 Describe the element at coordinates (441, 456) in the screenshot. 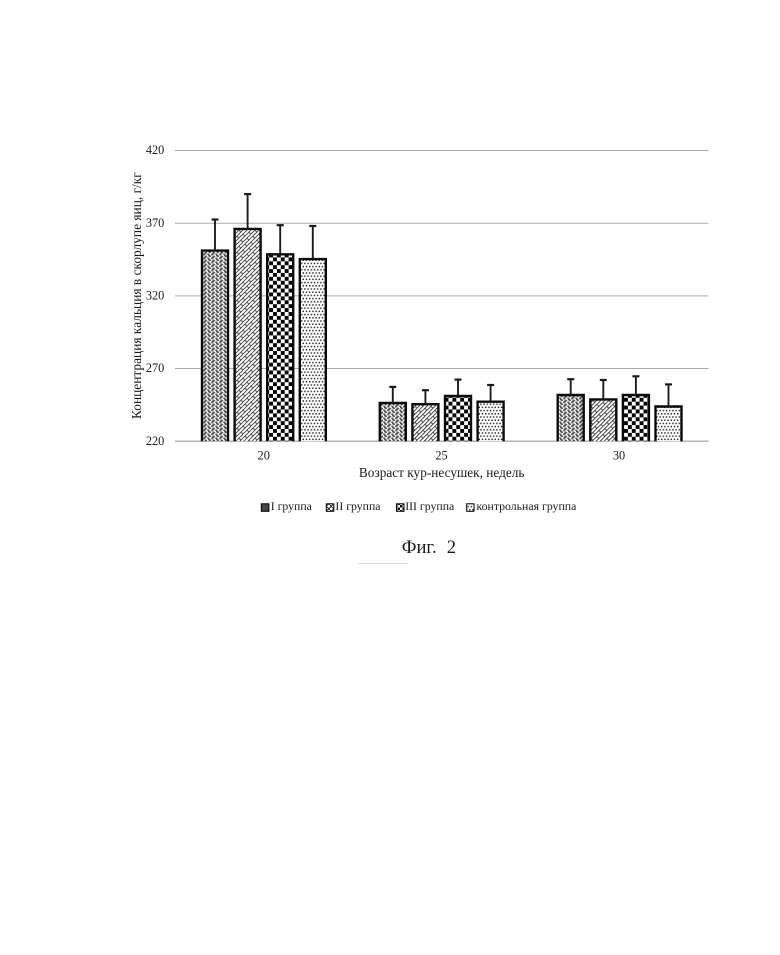

I see `svg-text: 25` at that location.